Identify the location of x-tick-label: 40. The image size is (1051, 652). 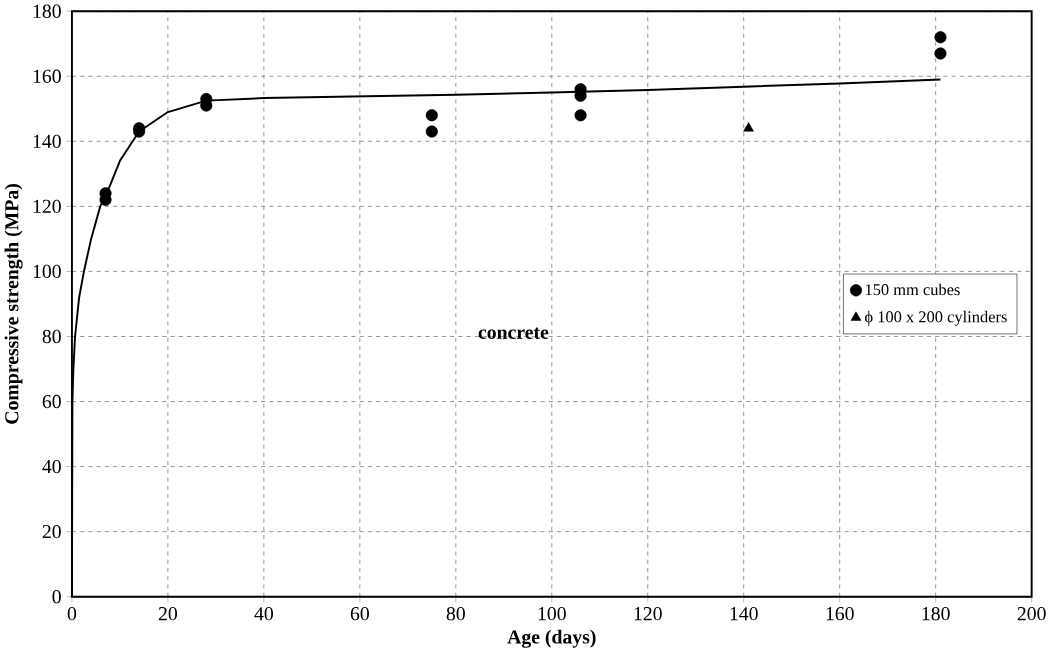
(263, 613).